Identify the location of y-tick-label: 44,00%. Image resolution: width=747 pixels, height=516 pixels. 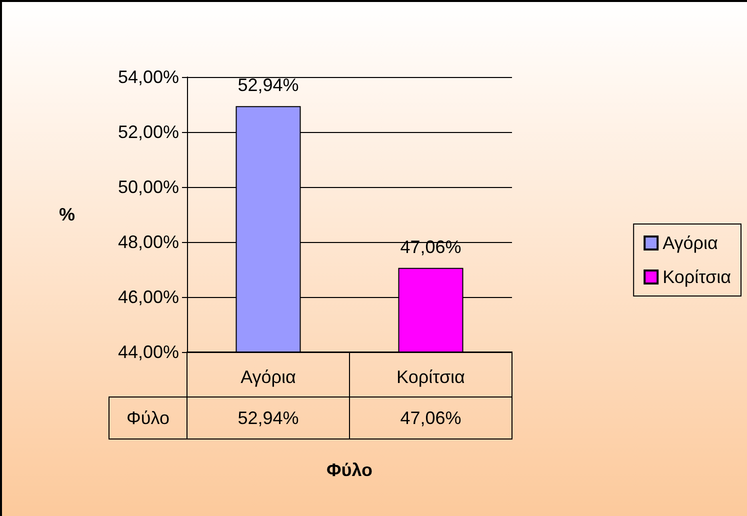
(148, 352).